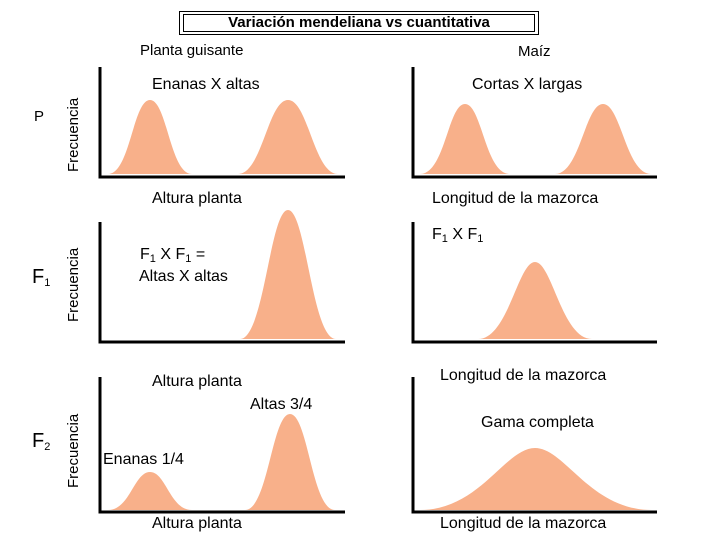 The width and height of the screenshot is (720, 540). I want to click on xlabel-f2-maize: Longitud de la mazorca, so click(523, 523).